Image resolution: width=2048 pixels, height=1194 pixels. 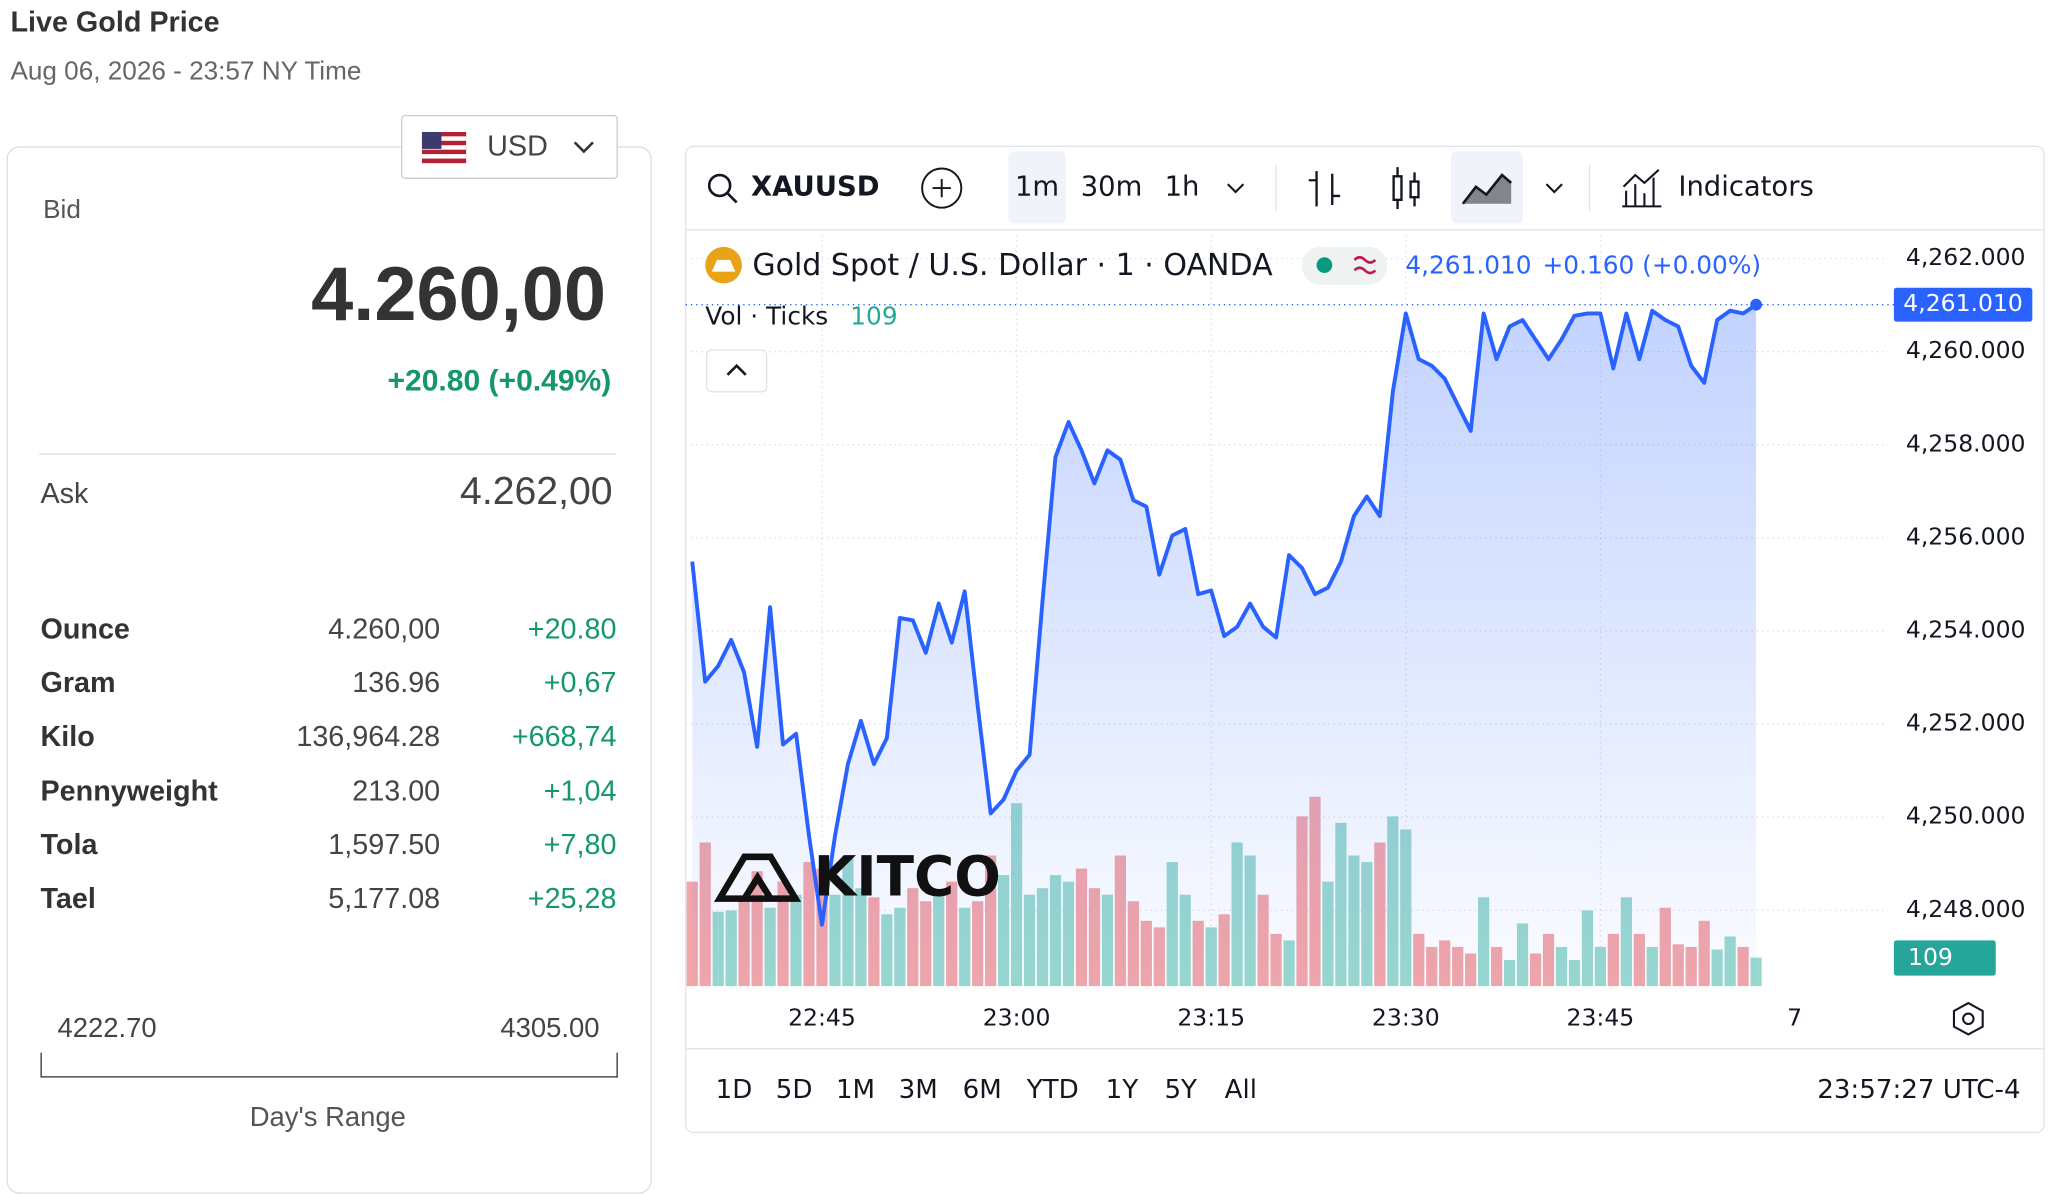 What do you see at coordinates (982, 1090) in the screenshot?
I see `range-button: 6M` at bounding box center [982, 1090].